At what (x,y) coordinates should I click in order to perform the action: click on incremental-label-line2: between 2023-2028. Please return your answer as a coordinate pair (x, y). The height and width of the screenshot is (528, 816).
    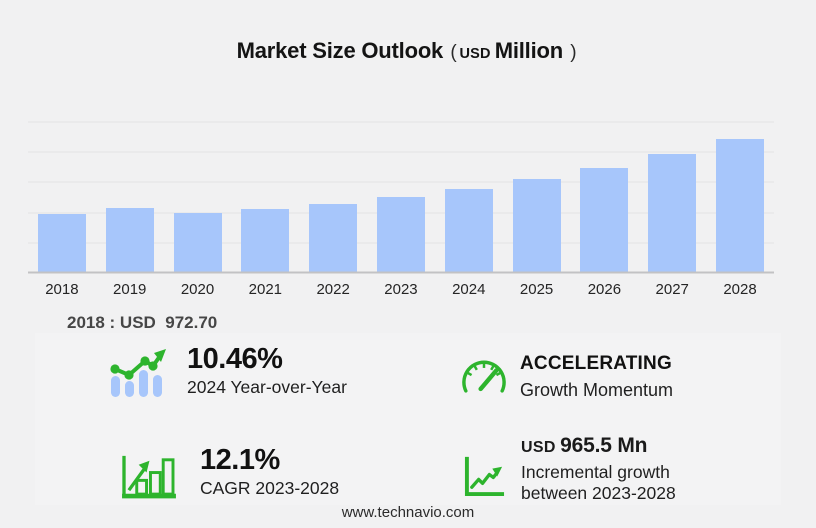
    Looking at the image, I should click on (598, 492).